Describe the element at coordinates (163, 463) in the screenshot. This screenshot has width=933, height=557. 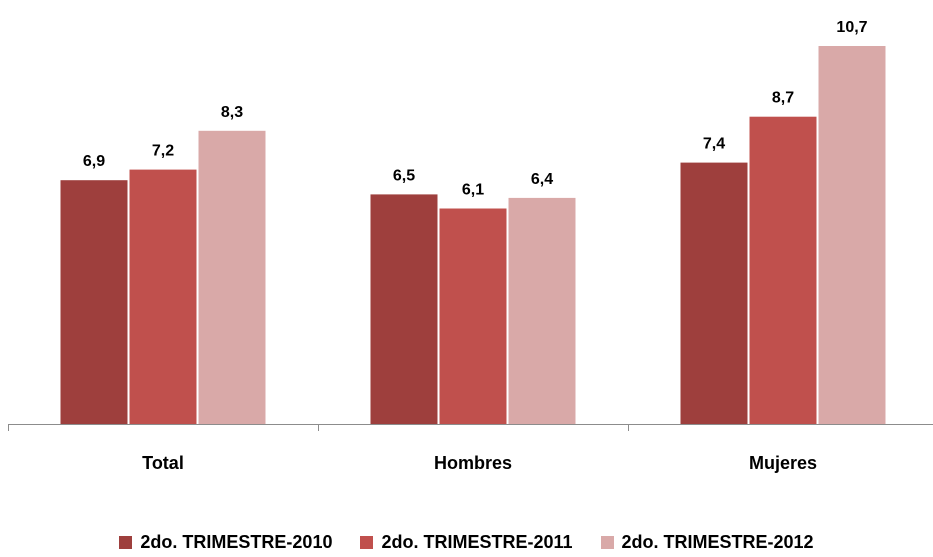
I see `category-label: Total` at that location.